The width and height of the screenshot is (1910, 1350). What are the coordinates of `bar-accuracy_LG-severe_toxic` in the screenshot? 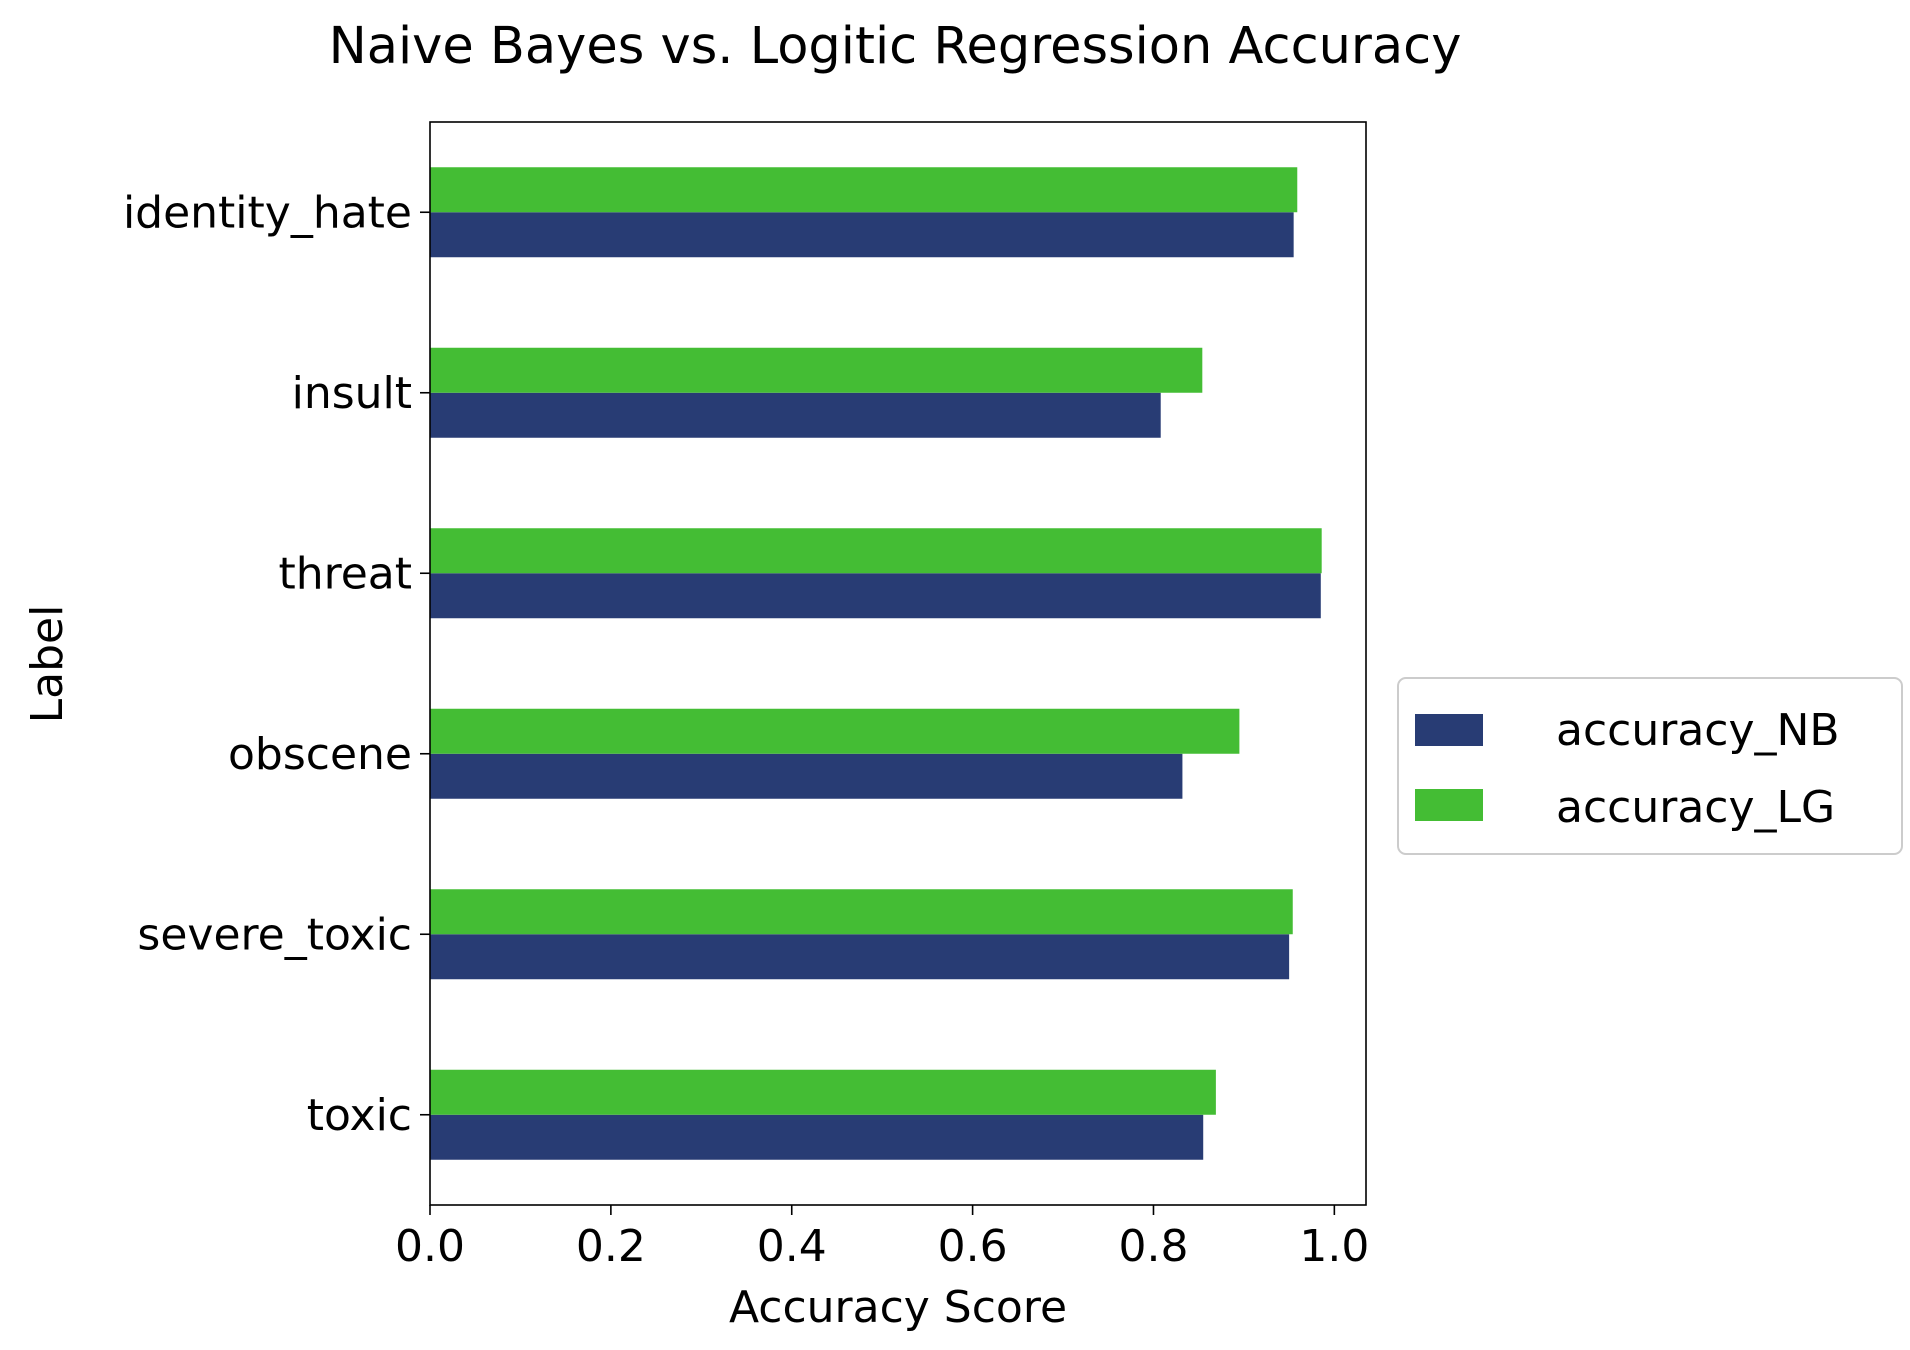 It's located at (861, 912).